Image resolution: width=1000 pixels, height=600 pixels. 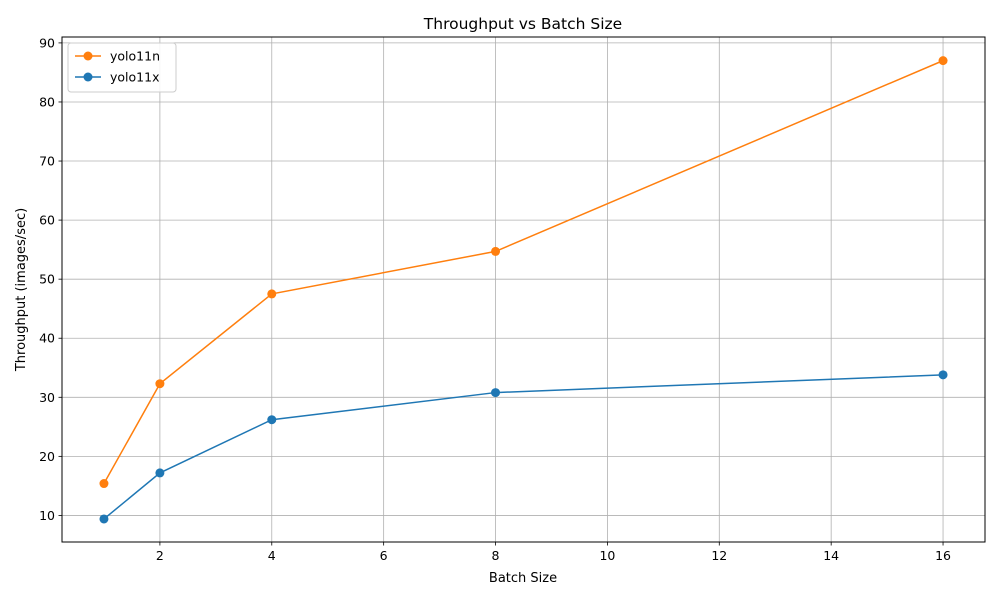 What do you see at coordinates (47, 161) in the screenshot?
I see `y-tick-label: 70` at bounding box center [47, 161].